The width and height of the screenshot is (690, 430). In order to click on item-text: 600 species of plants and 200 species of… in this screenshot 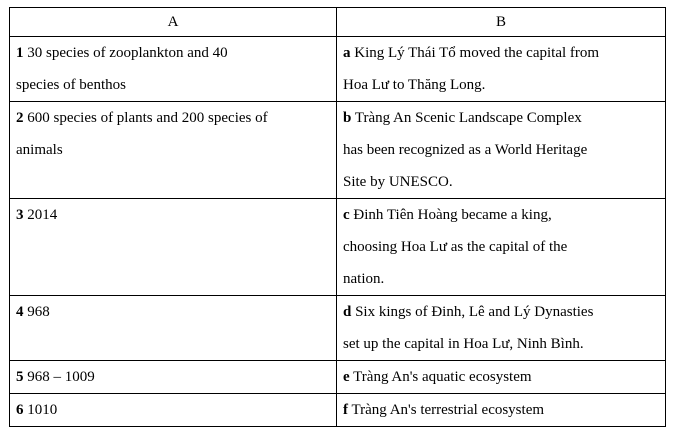, I will do `click(142, 134)`.